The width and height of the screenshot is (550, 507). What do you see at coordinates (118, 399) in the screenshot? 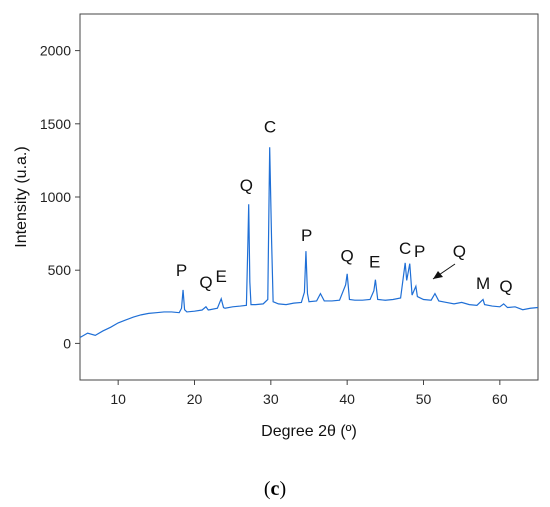
I see `x-tick-label: 10` at bounding box center [118, 399].